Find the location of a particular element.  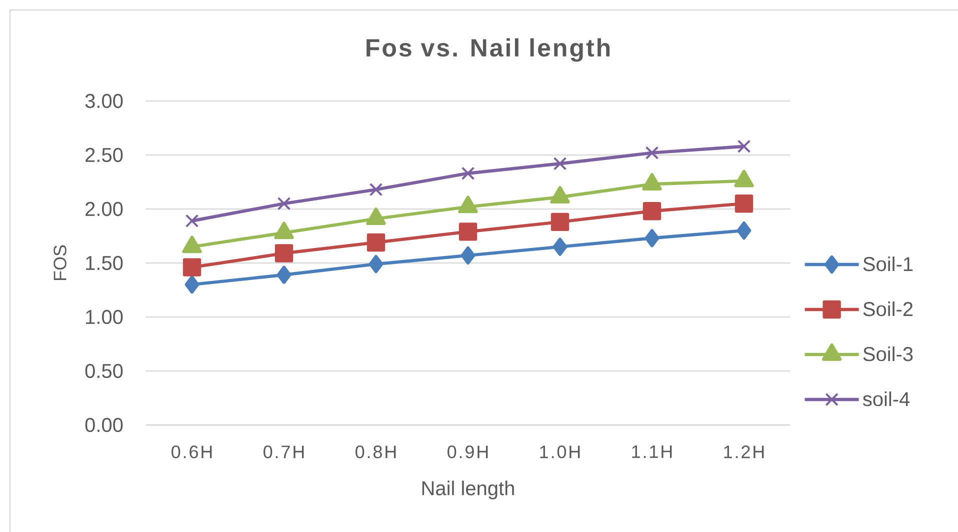

x-tick-label: 0.9H is located at coordinates (468, 452).